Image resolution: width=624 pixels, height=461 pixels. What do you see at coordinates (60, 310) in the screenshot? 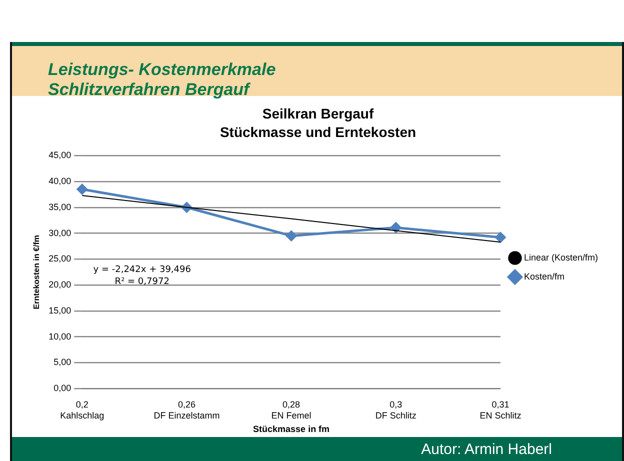
I see `y-tick-label: 15,00` at bounding box center [60, 310].